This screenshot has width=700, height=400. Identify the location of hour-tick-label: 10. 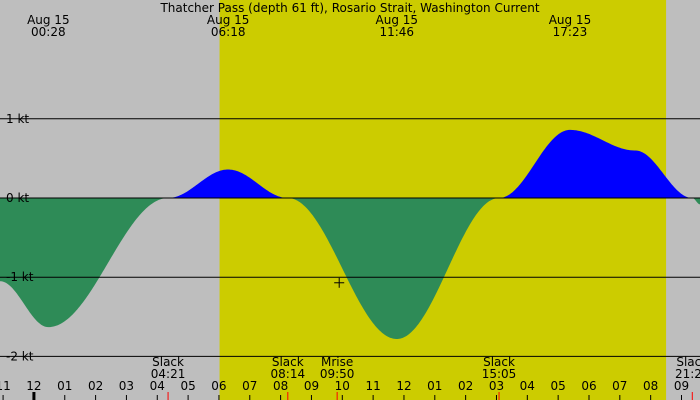
(342, 386).